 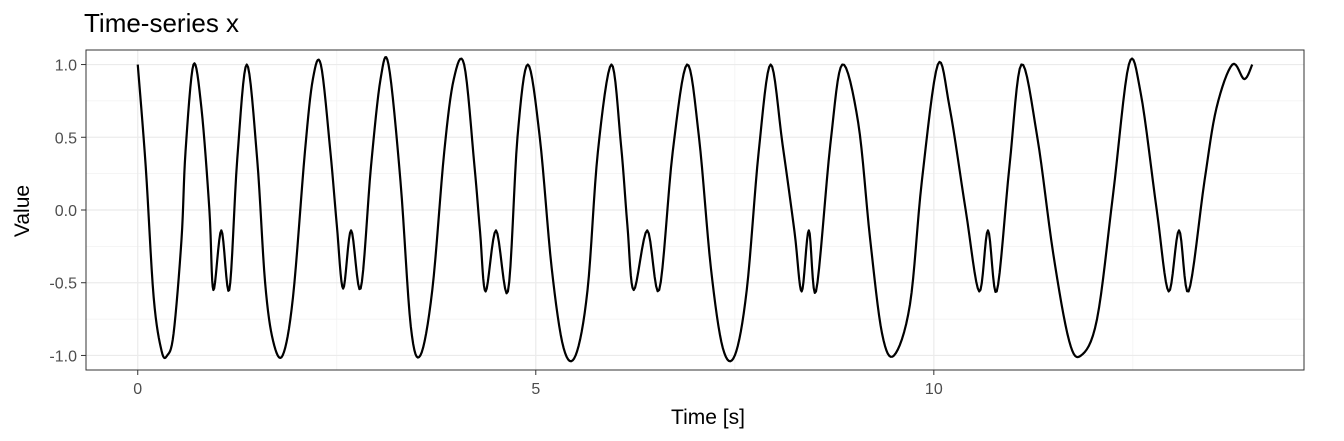 I want to click on x-tick-label: 5, so click(x=535, y=389).